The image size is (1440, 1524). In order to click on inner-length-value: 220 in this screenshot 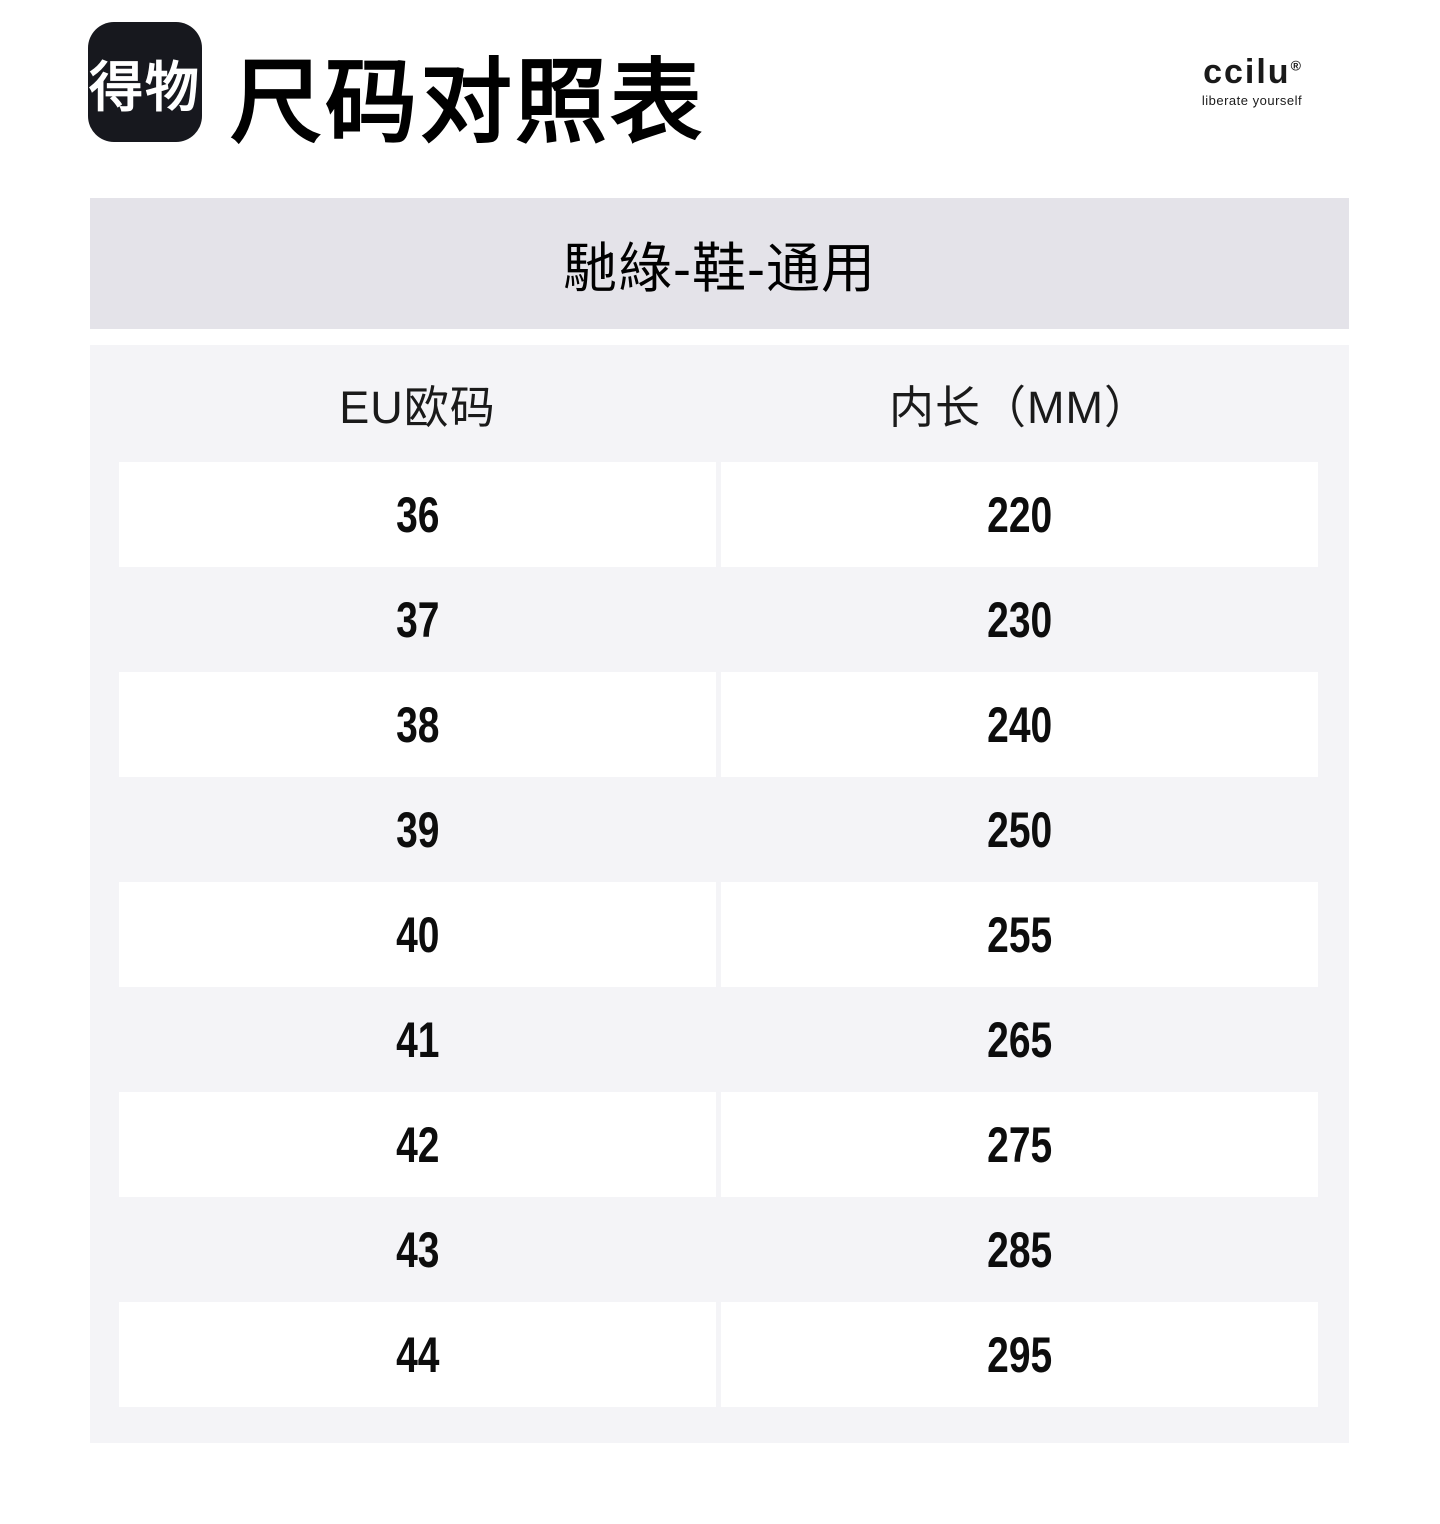, I will do `click(1019, 514)`.